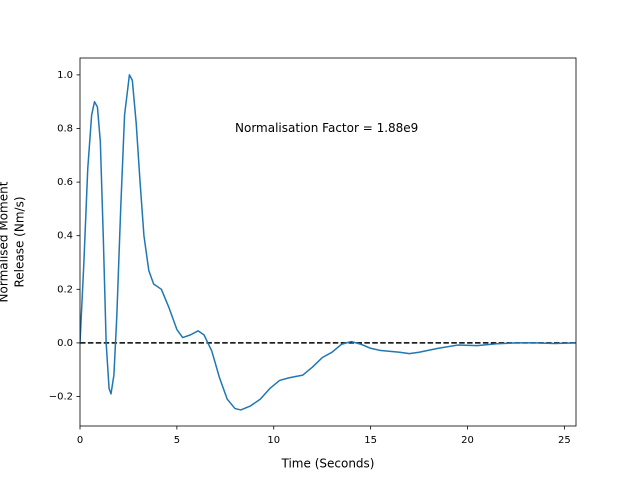  Describe the element at coordinates (564, 440) in the screenshot. I see `x-tick-label: 25` at that location.